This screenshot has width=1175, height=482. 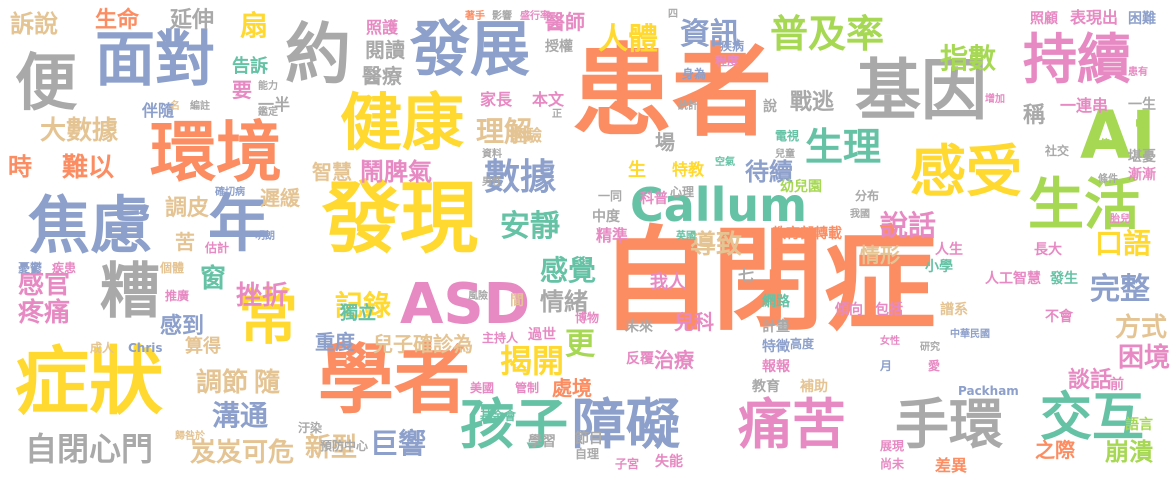 What do you see at coordinates (954, 310) in the screenshot?
I see `cloud-word: 譜系` at bounding box center [954, 310].